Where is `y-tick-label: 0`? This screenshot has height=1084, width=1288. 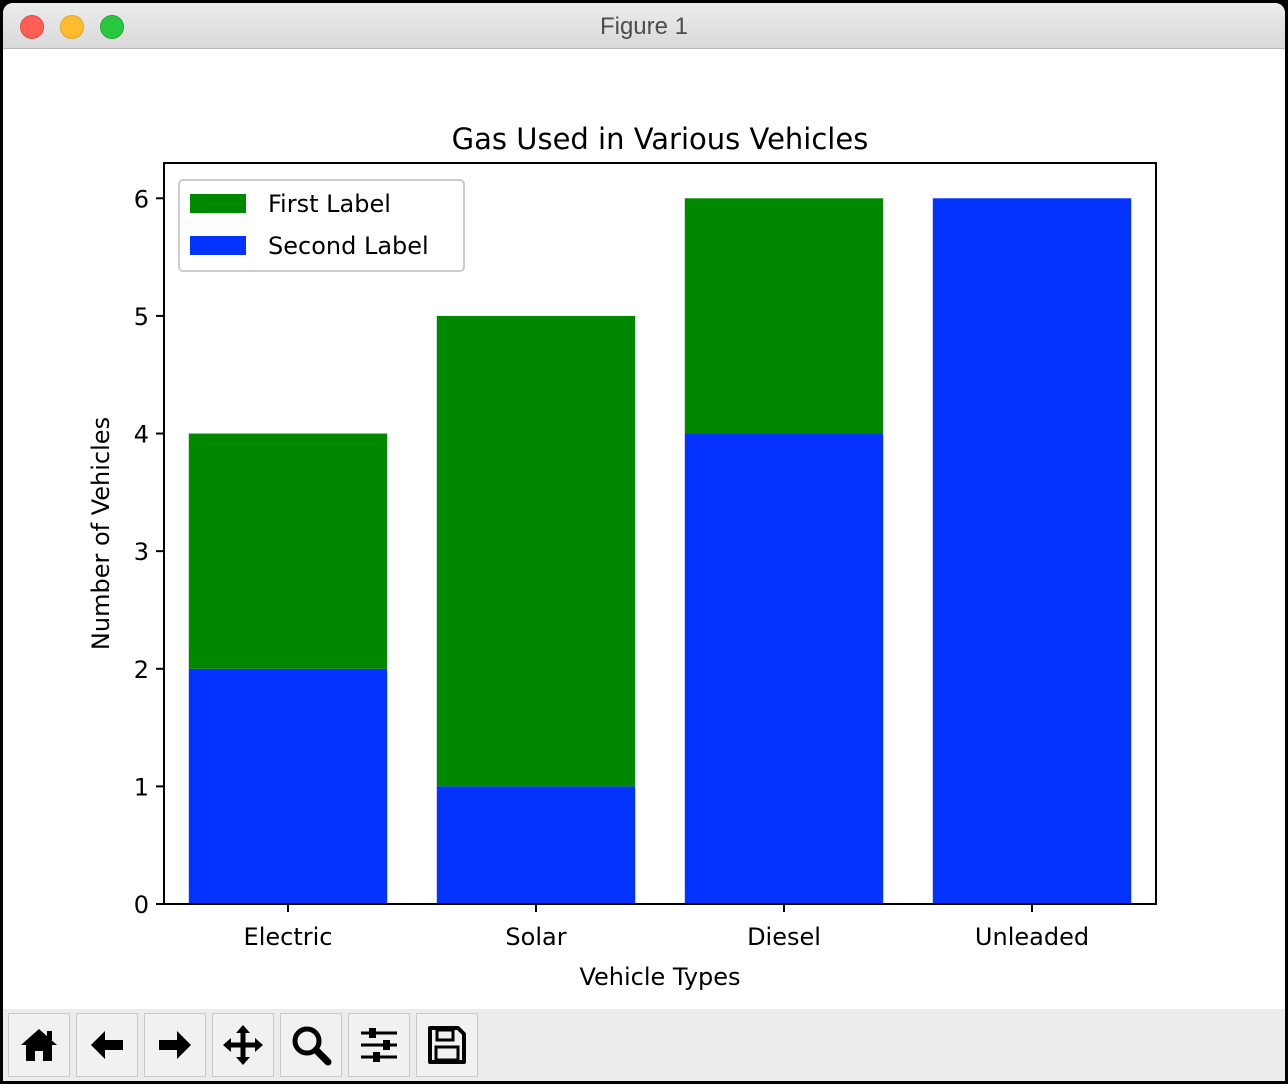
y-tick-label: 0 is located at coordinates (141, 905).